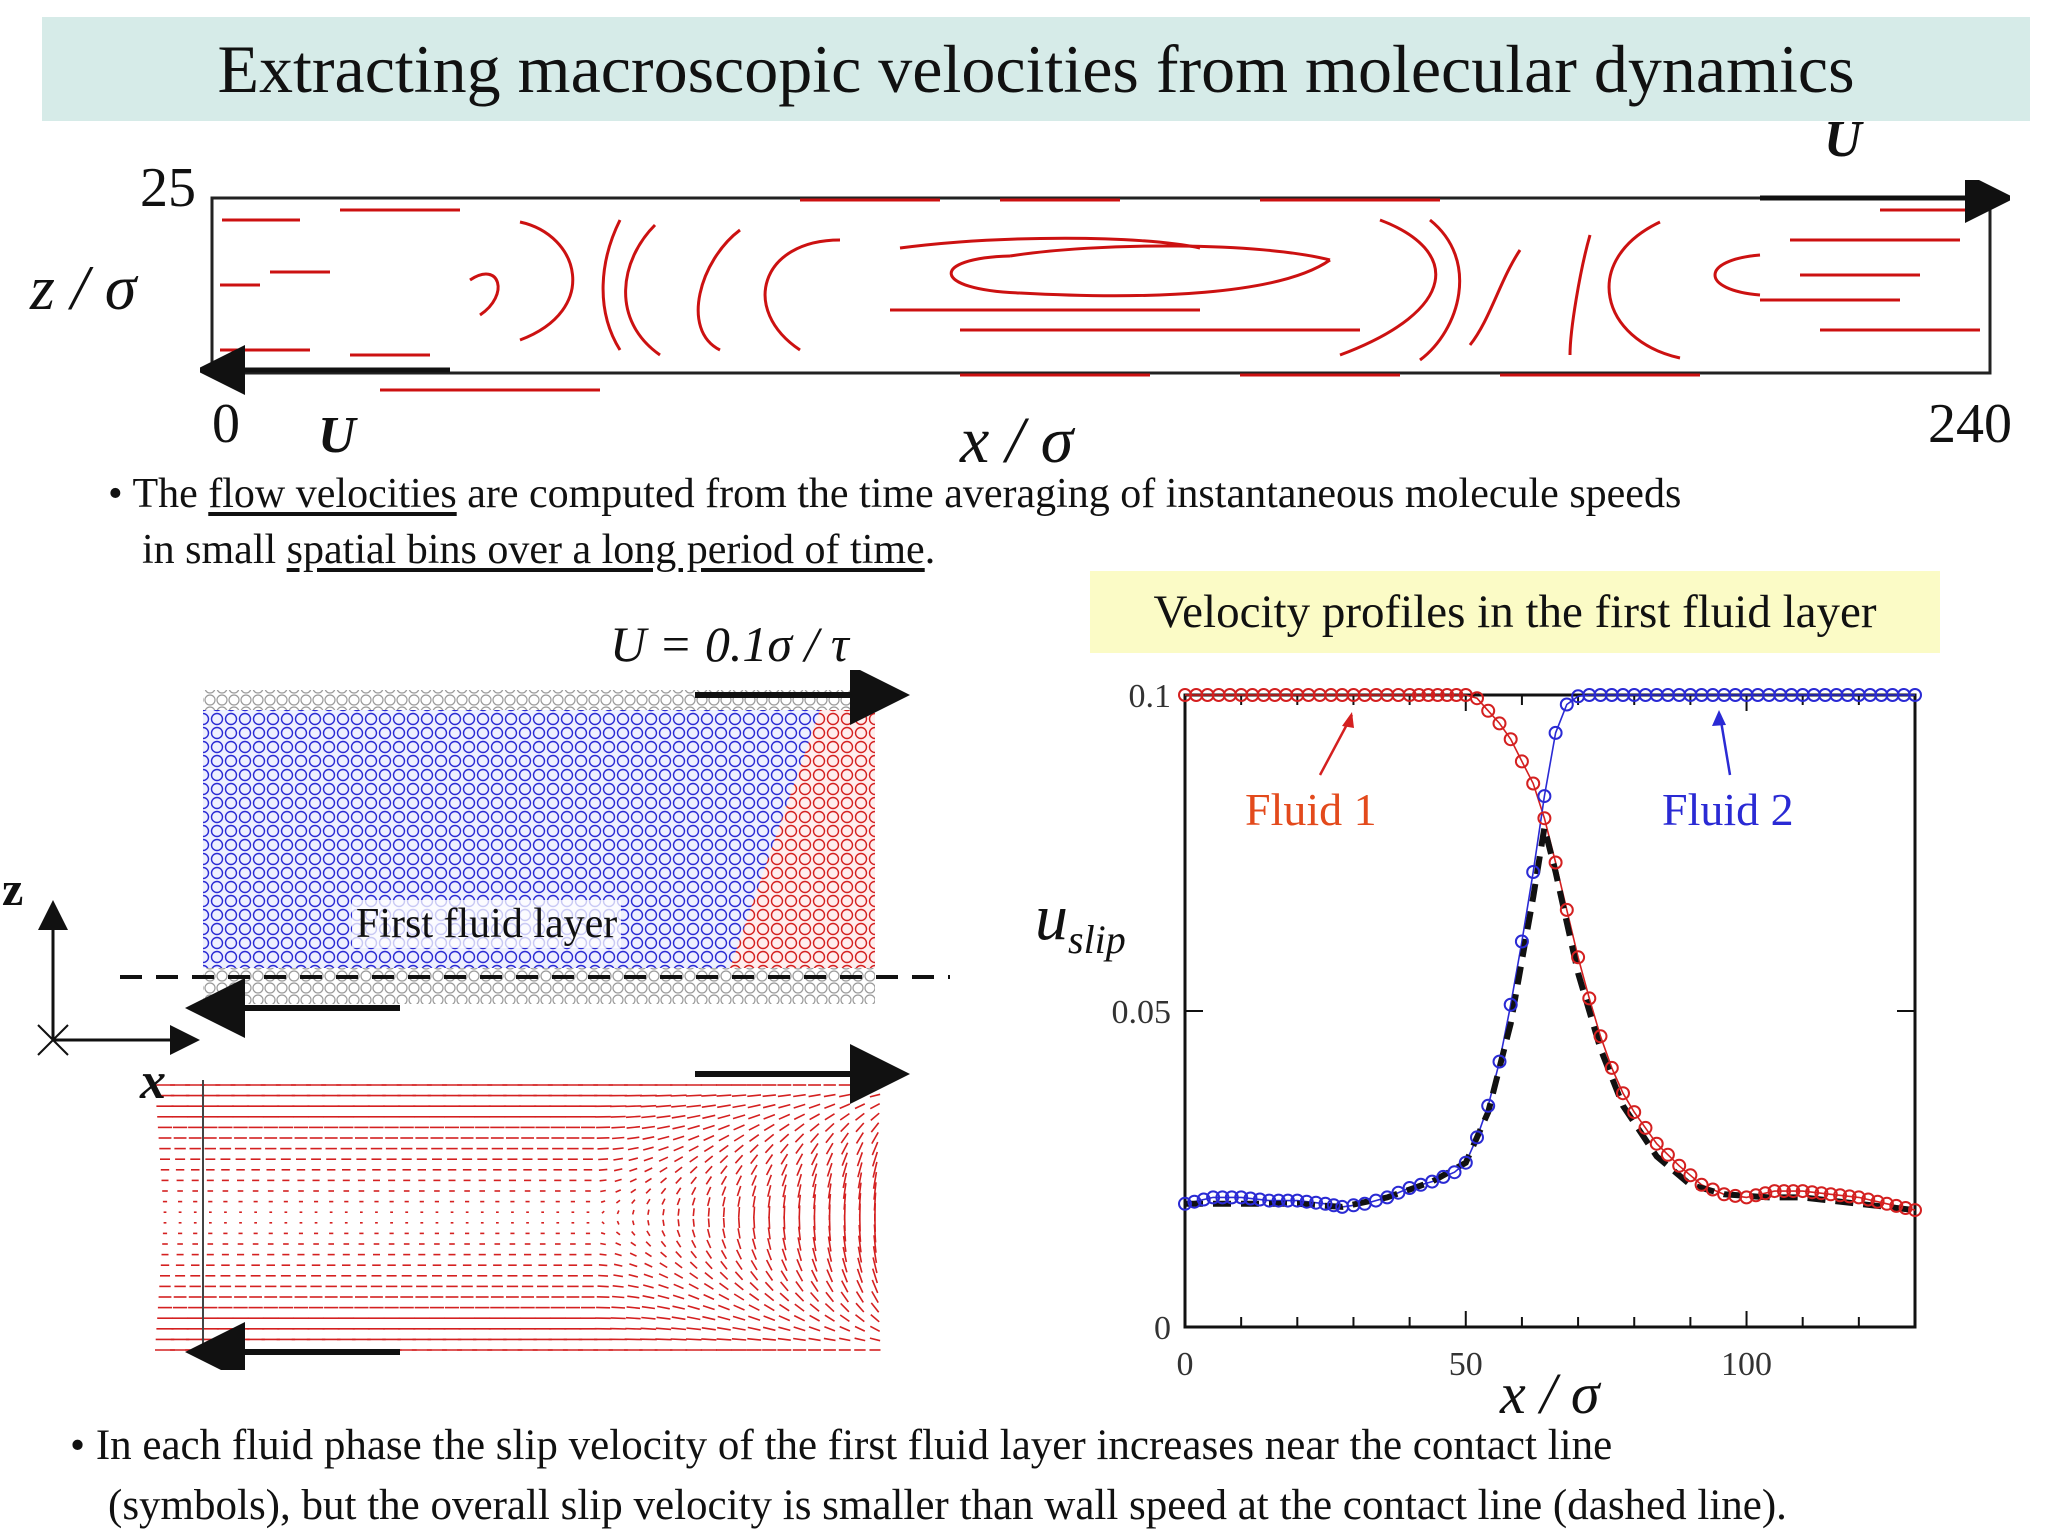  Describe the element at coordinates (1550, 954) in the screenshot. I see `chart-lines` at that location.